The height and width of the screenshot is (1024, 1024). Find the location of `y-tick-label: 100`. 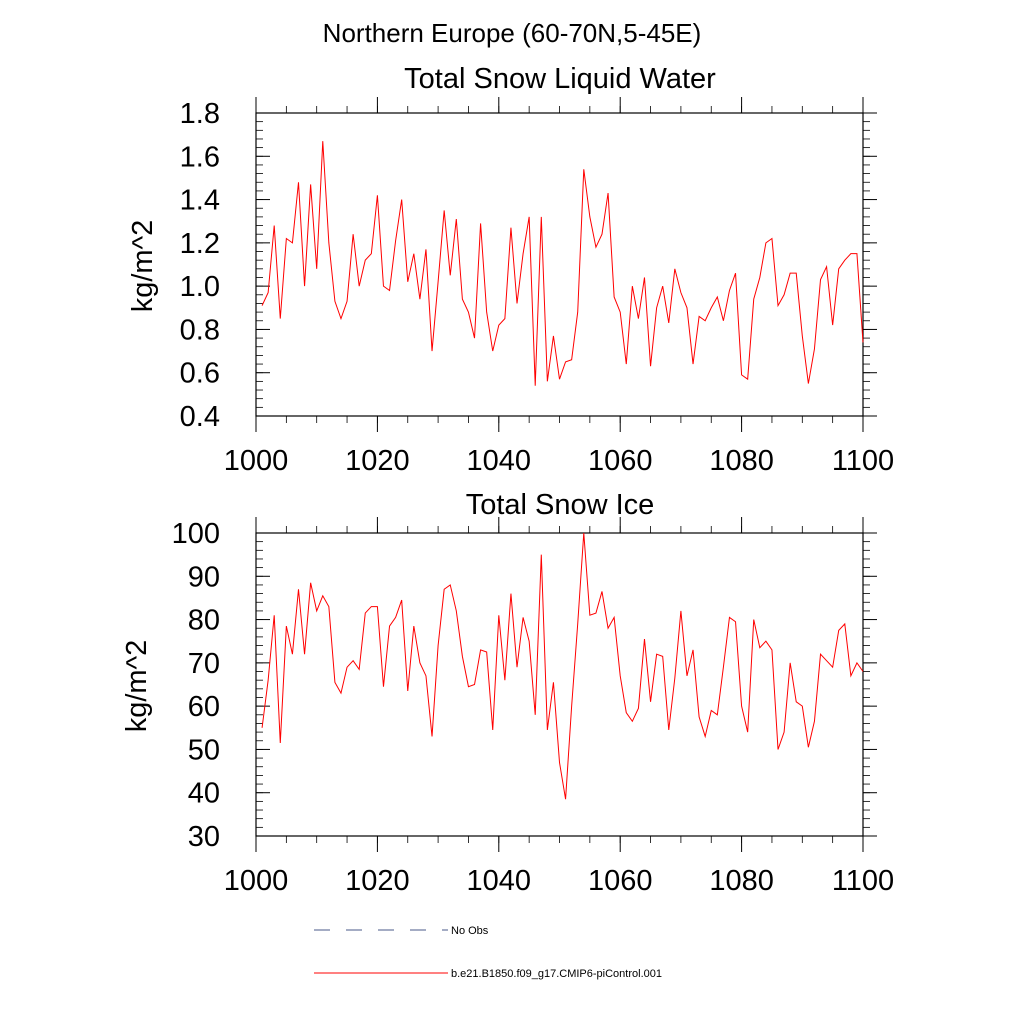

y-tick-label: 100 is located at coordinates (196, 534).